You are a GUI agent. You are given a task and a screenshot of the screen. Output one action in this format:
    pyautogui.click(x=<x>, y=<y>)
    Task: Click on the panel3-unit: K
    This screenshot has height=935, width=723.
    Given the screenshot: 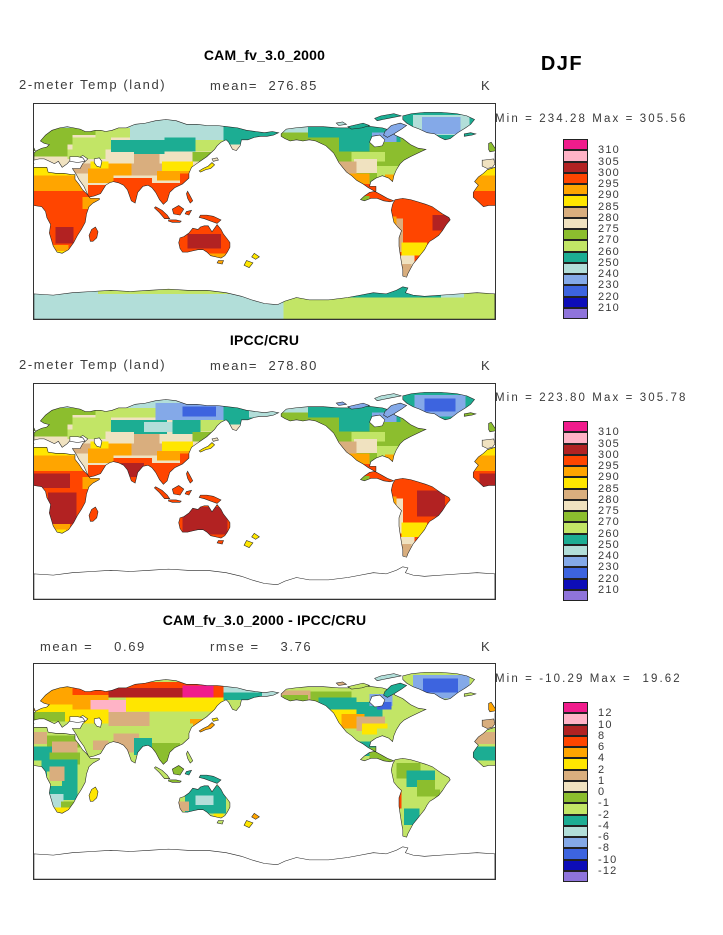 What is the action you would take?
    pyautogui.click(x=486, y=646)
    